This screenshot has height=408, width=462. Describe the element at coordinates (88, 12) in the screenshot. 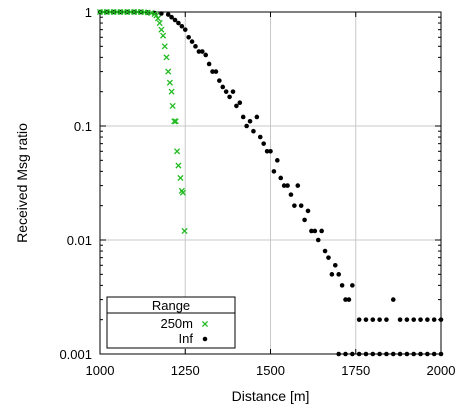

I see `y-tick-label: 1` at that location.